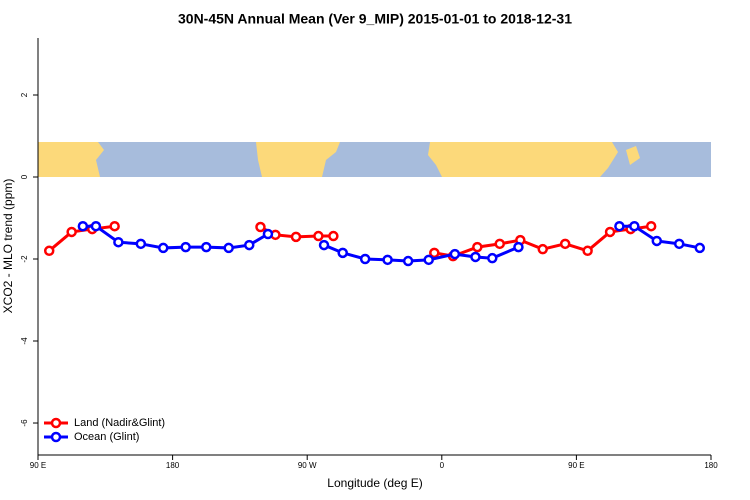 This screenshot has width=750, height=500. What do you see at coordinates (24, 94) in the screenshot?
I see `y-tick-label: 2` at bounding box center [24, 94].